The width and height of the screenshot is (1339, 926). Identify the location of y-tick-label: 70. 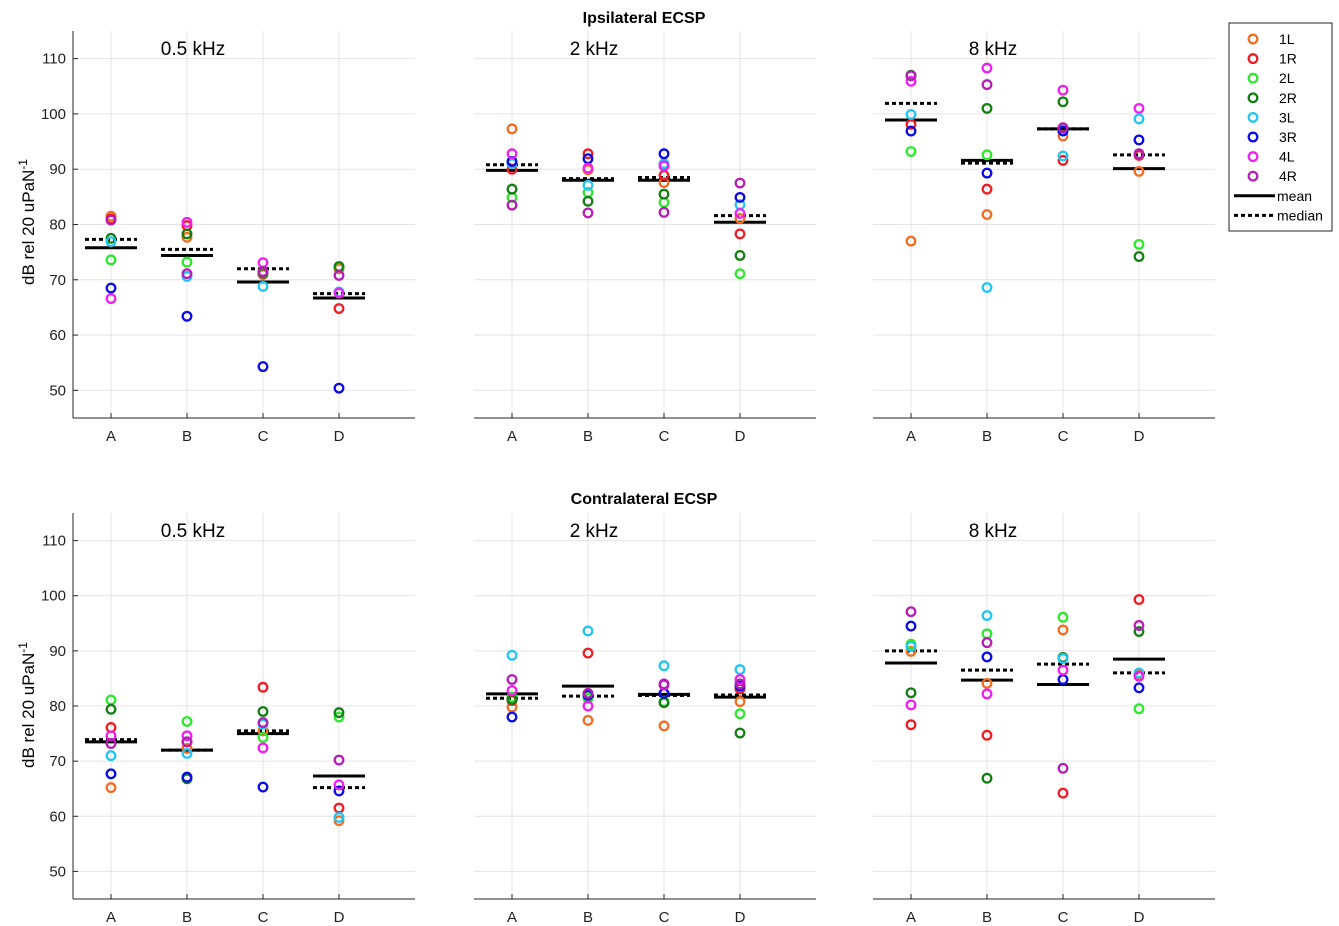
(57, 761).